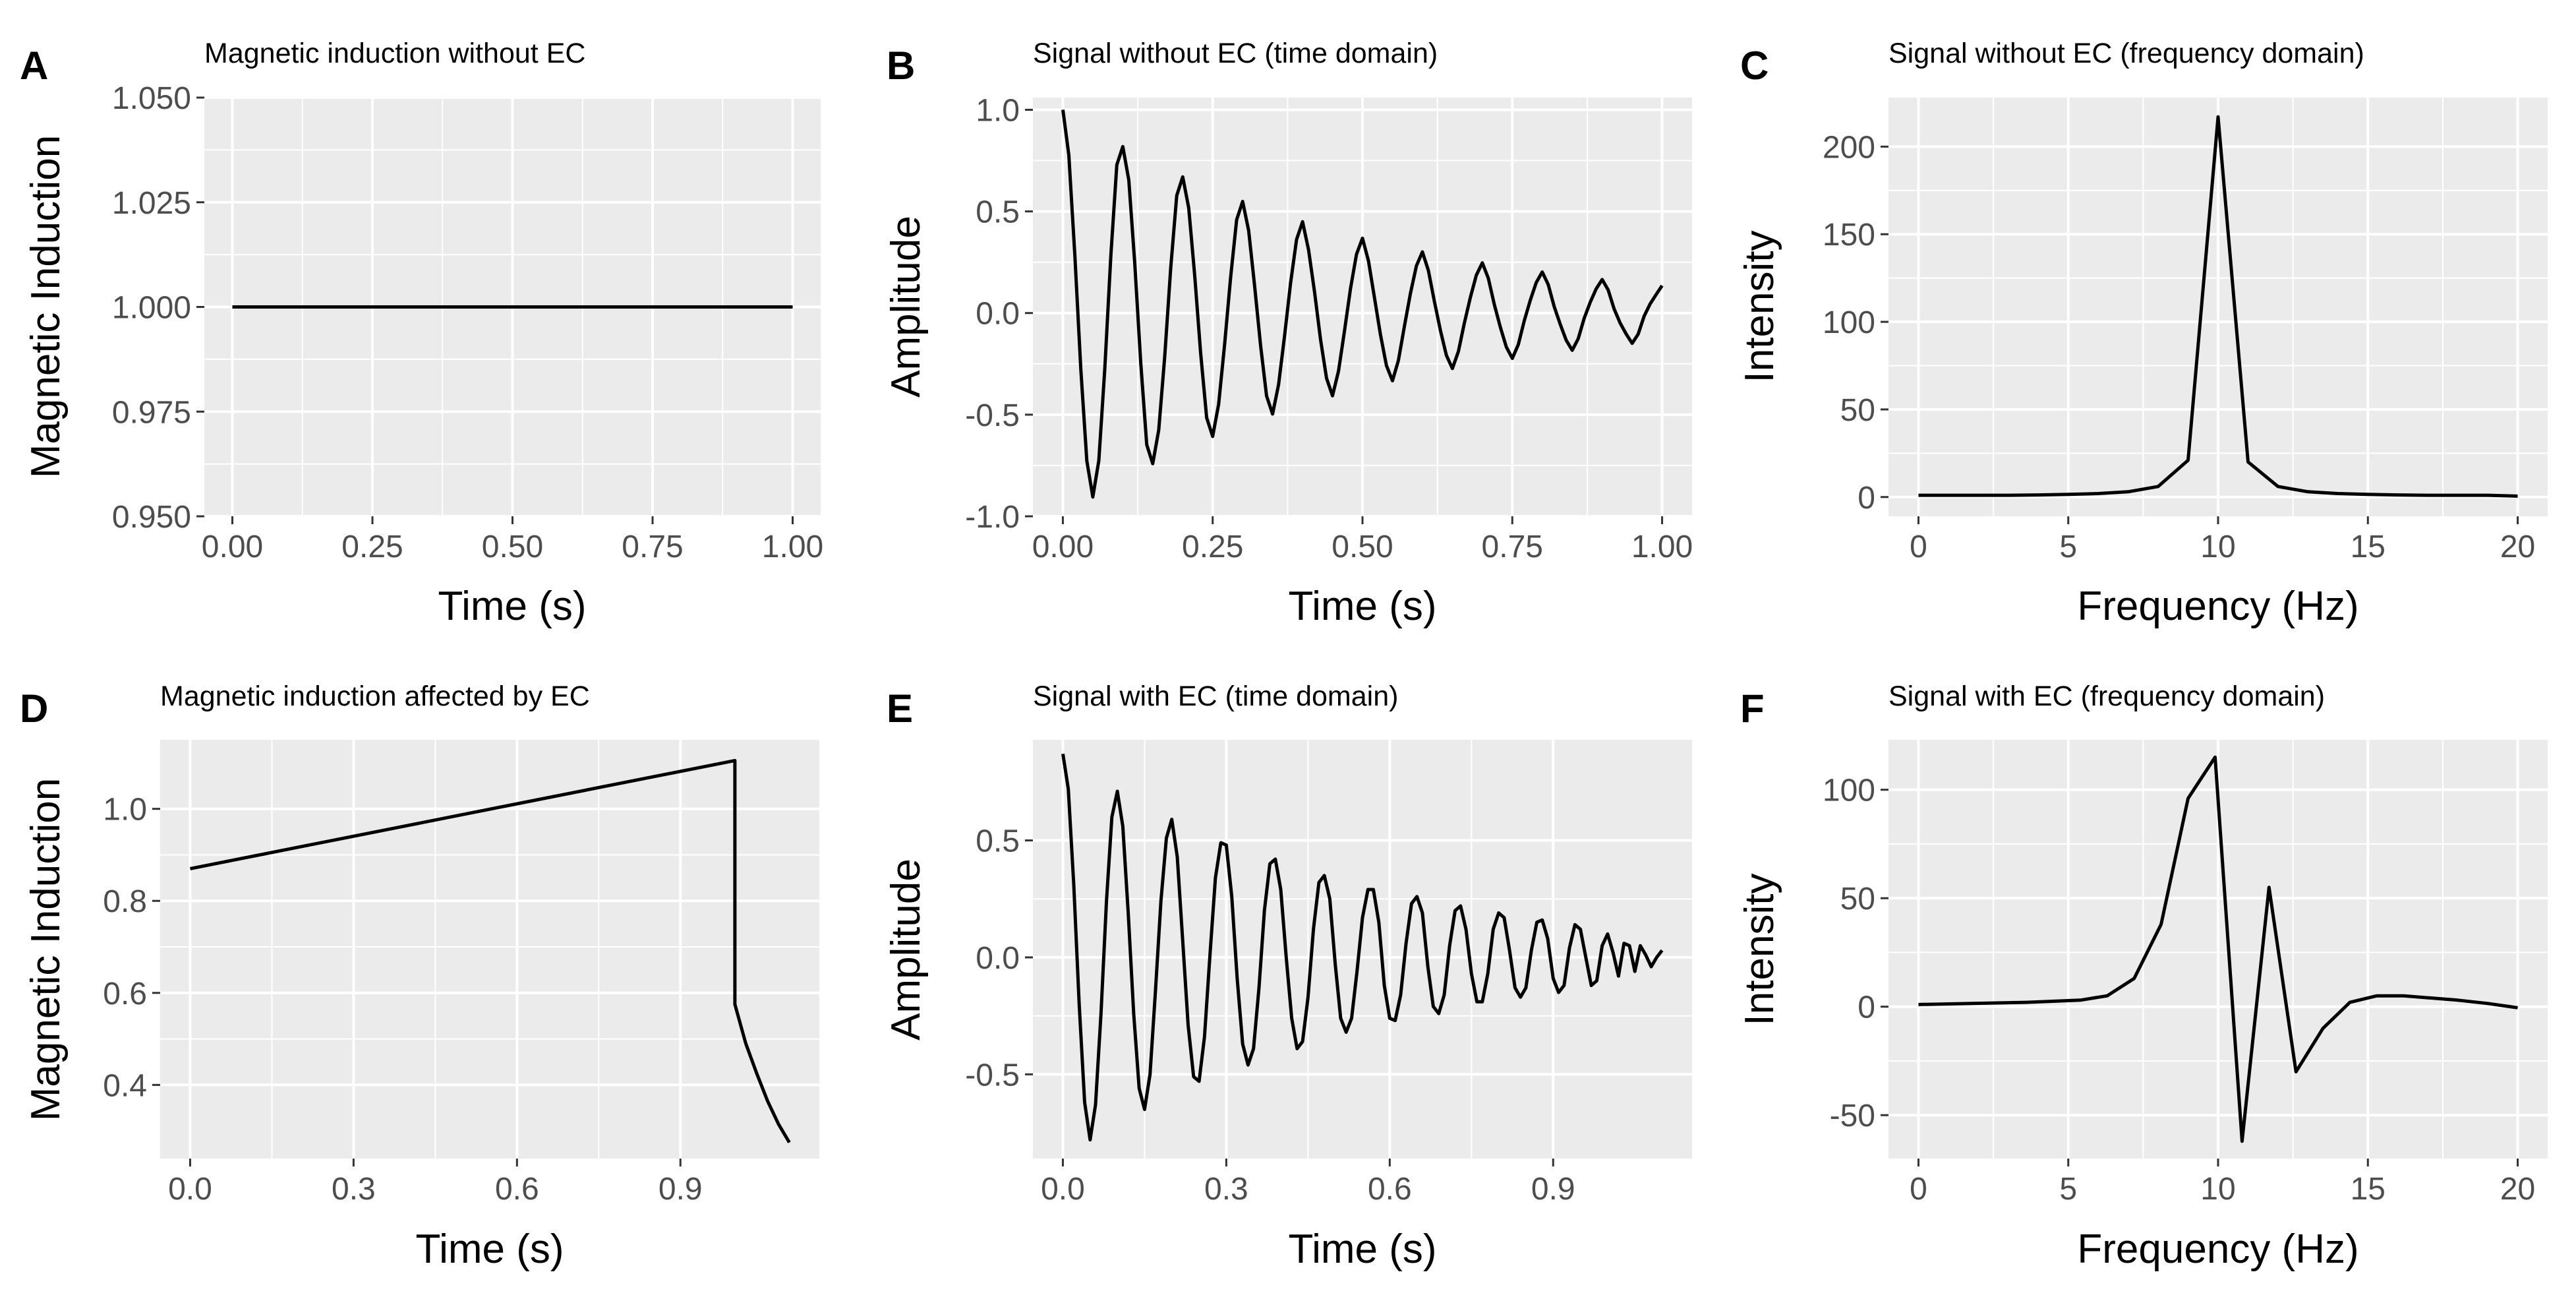  Describe the element at coordinates (906, 307) in the screenshot. I see `y-axis-label-b: Amplitude` at that location.